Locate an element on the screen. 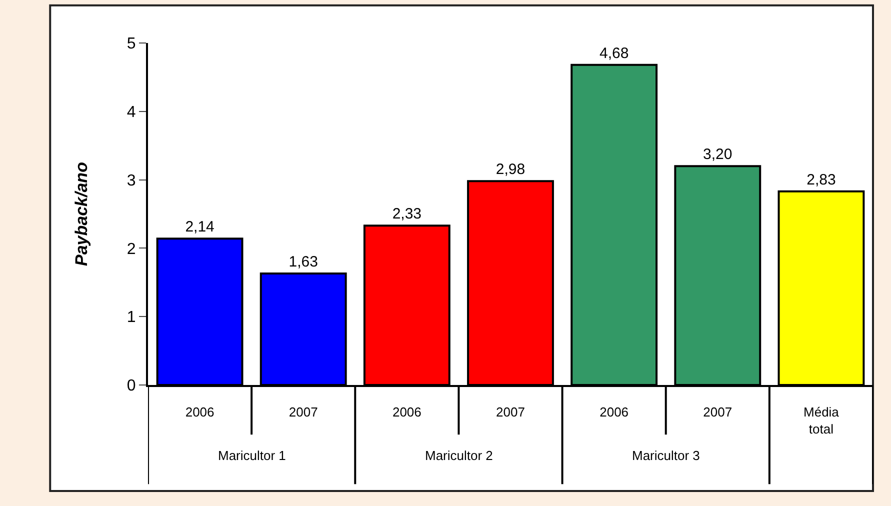  text: Maricultor 2 is located at coordinates (459, 455).